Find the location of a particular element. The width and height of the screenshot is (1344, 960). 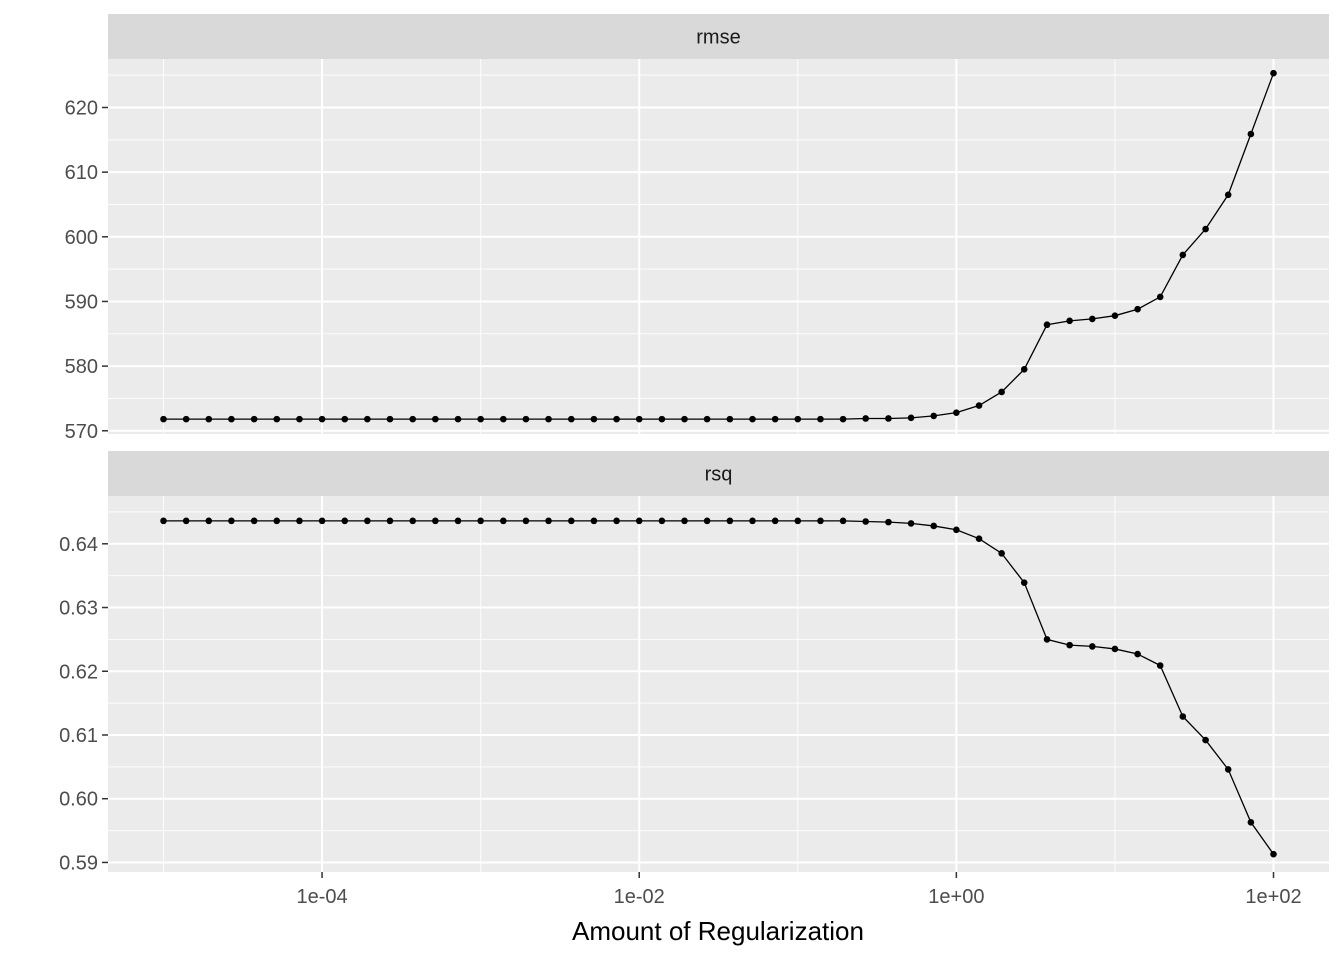

y-tick-label: 610 is located at coordinates (81, 173).